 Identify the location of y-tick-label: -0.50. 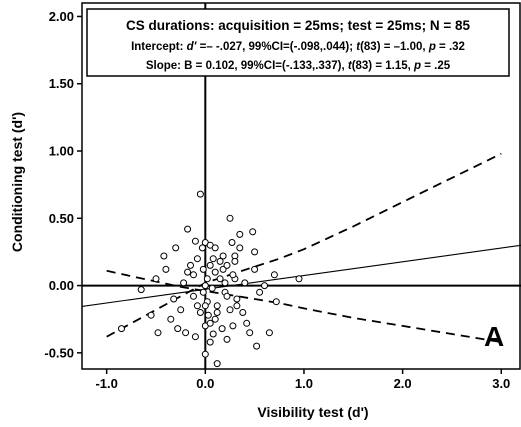
(59, 352).